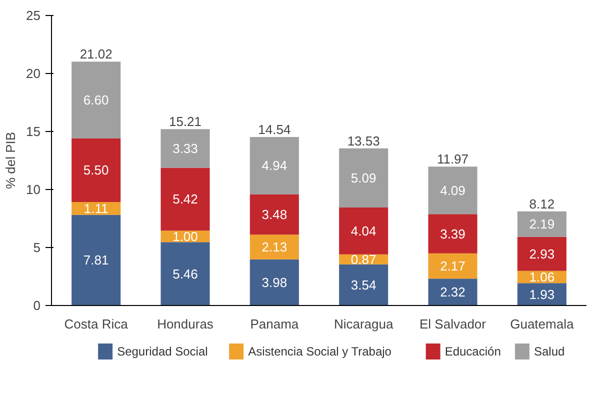 Image resolution: width=607 pixels, height=415 pixels. What do you see at coordinates (472, 351) in the screenshot?
I see `legend-label: Educación` at bounding box center [472, 351].